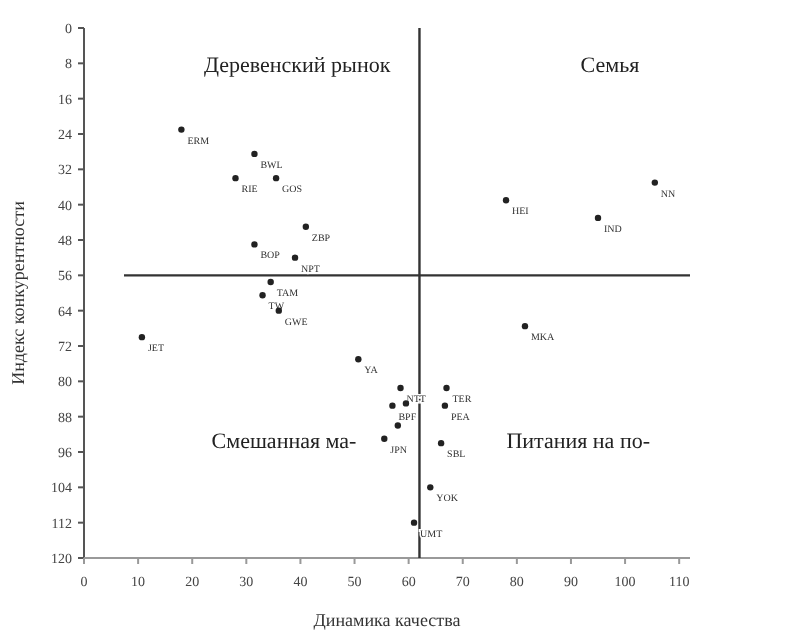 Image resolution: width=792 pixels, height=644 pixels. What do you see at coordinates (387, 620) in the screenshot?
I see `x-axis-title: Динамика качества` at bounding box center [387, 620].